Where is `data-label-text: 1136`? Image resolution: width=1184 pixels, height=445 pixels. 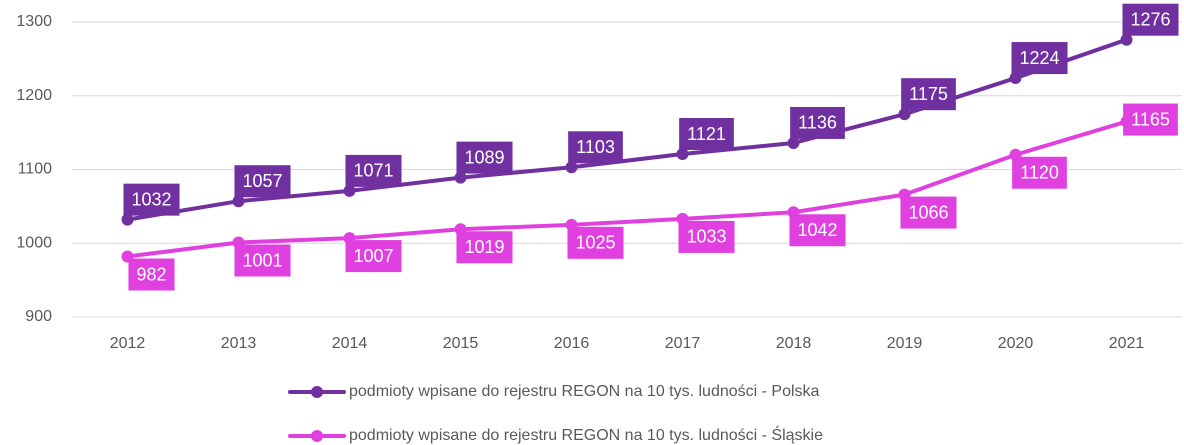 data-label-text: 1136 is located at coordinates (817, 123).